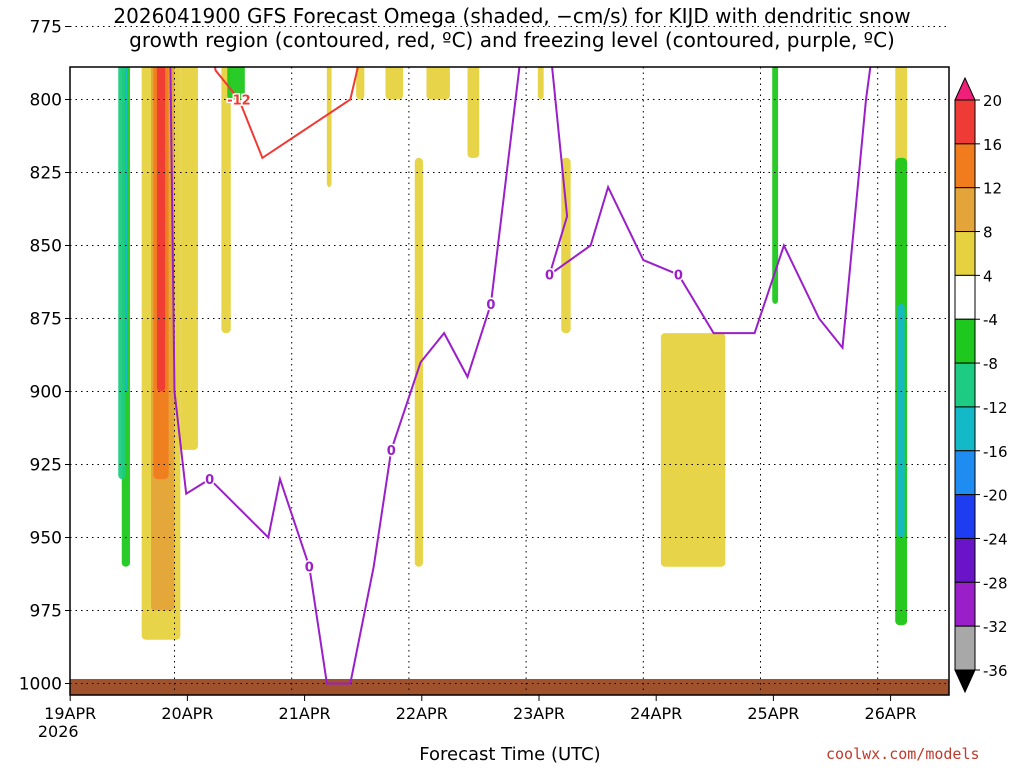 The width and height of the screenshot is (1024, 768). What do you see at coordinates (187, 713) in the screenshot?
I see `x-tick-label: 20APR` at bounding box center [187, 713].